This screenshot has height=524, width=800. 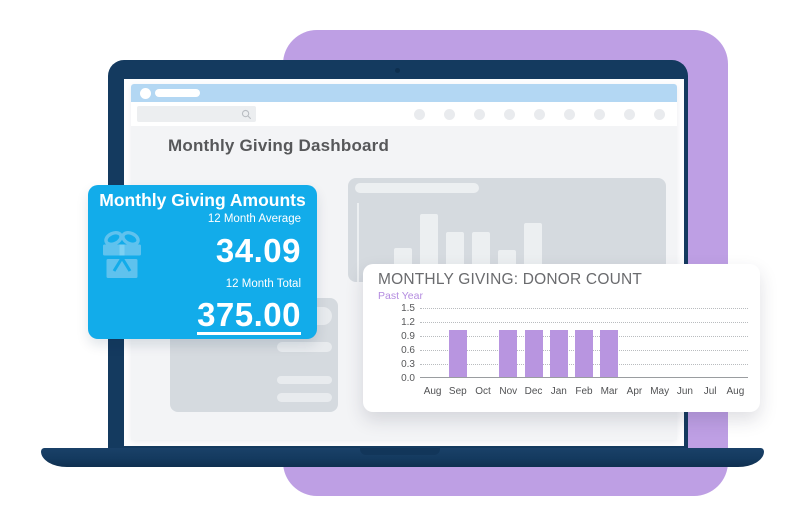 I want to click on browser-toolbar, so click(x=404, y=114).